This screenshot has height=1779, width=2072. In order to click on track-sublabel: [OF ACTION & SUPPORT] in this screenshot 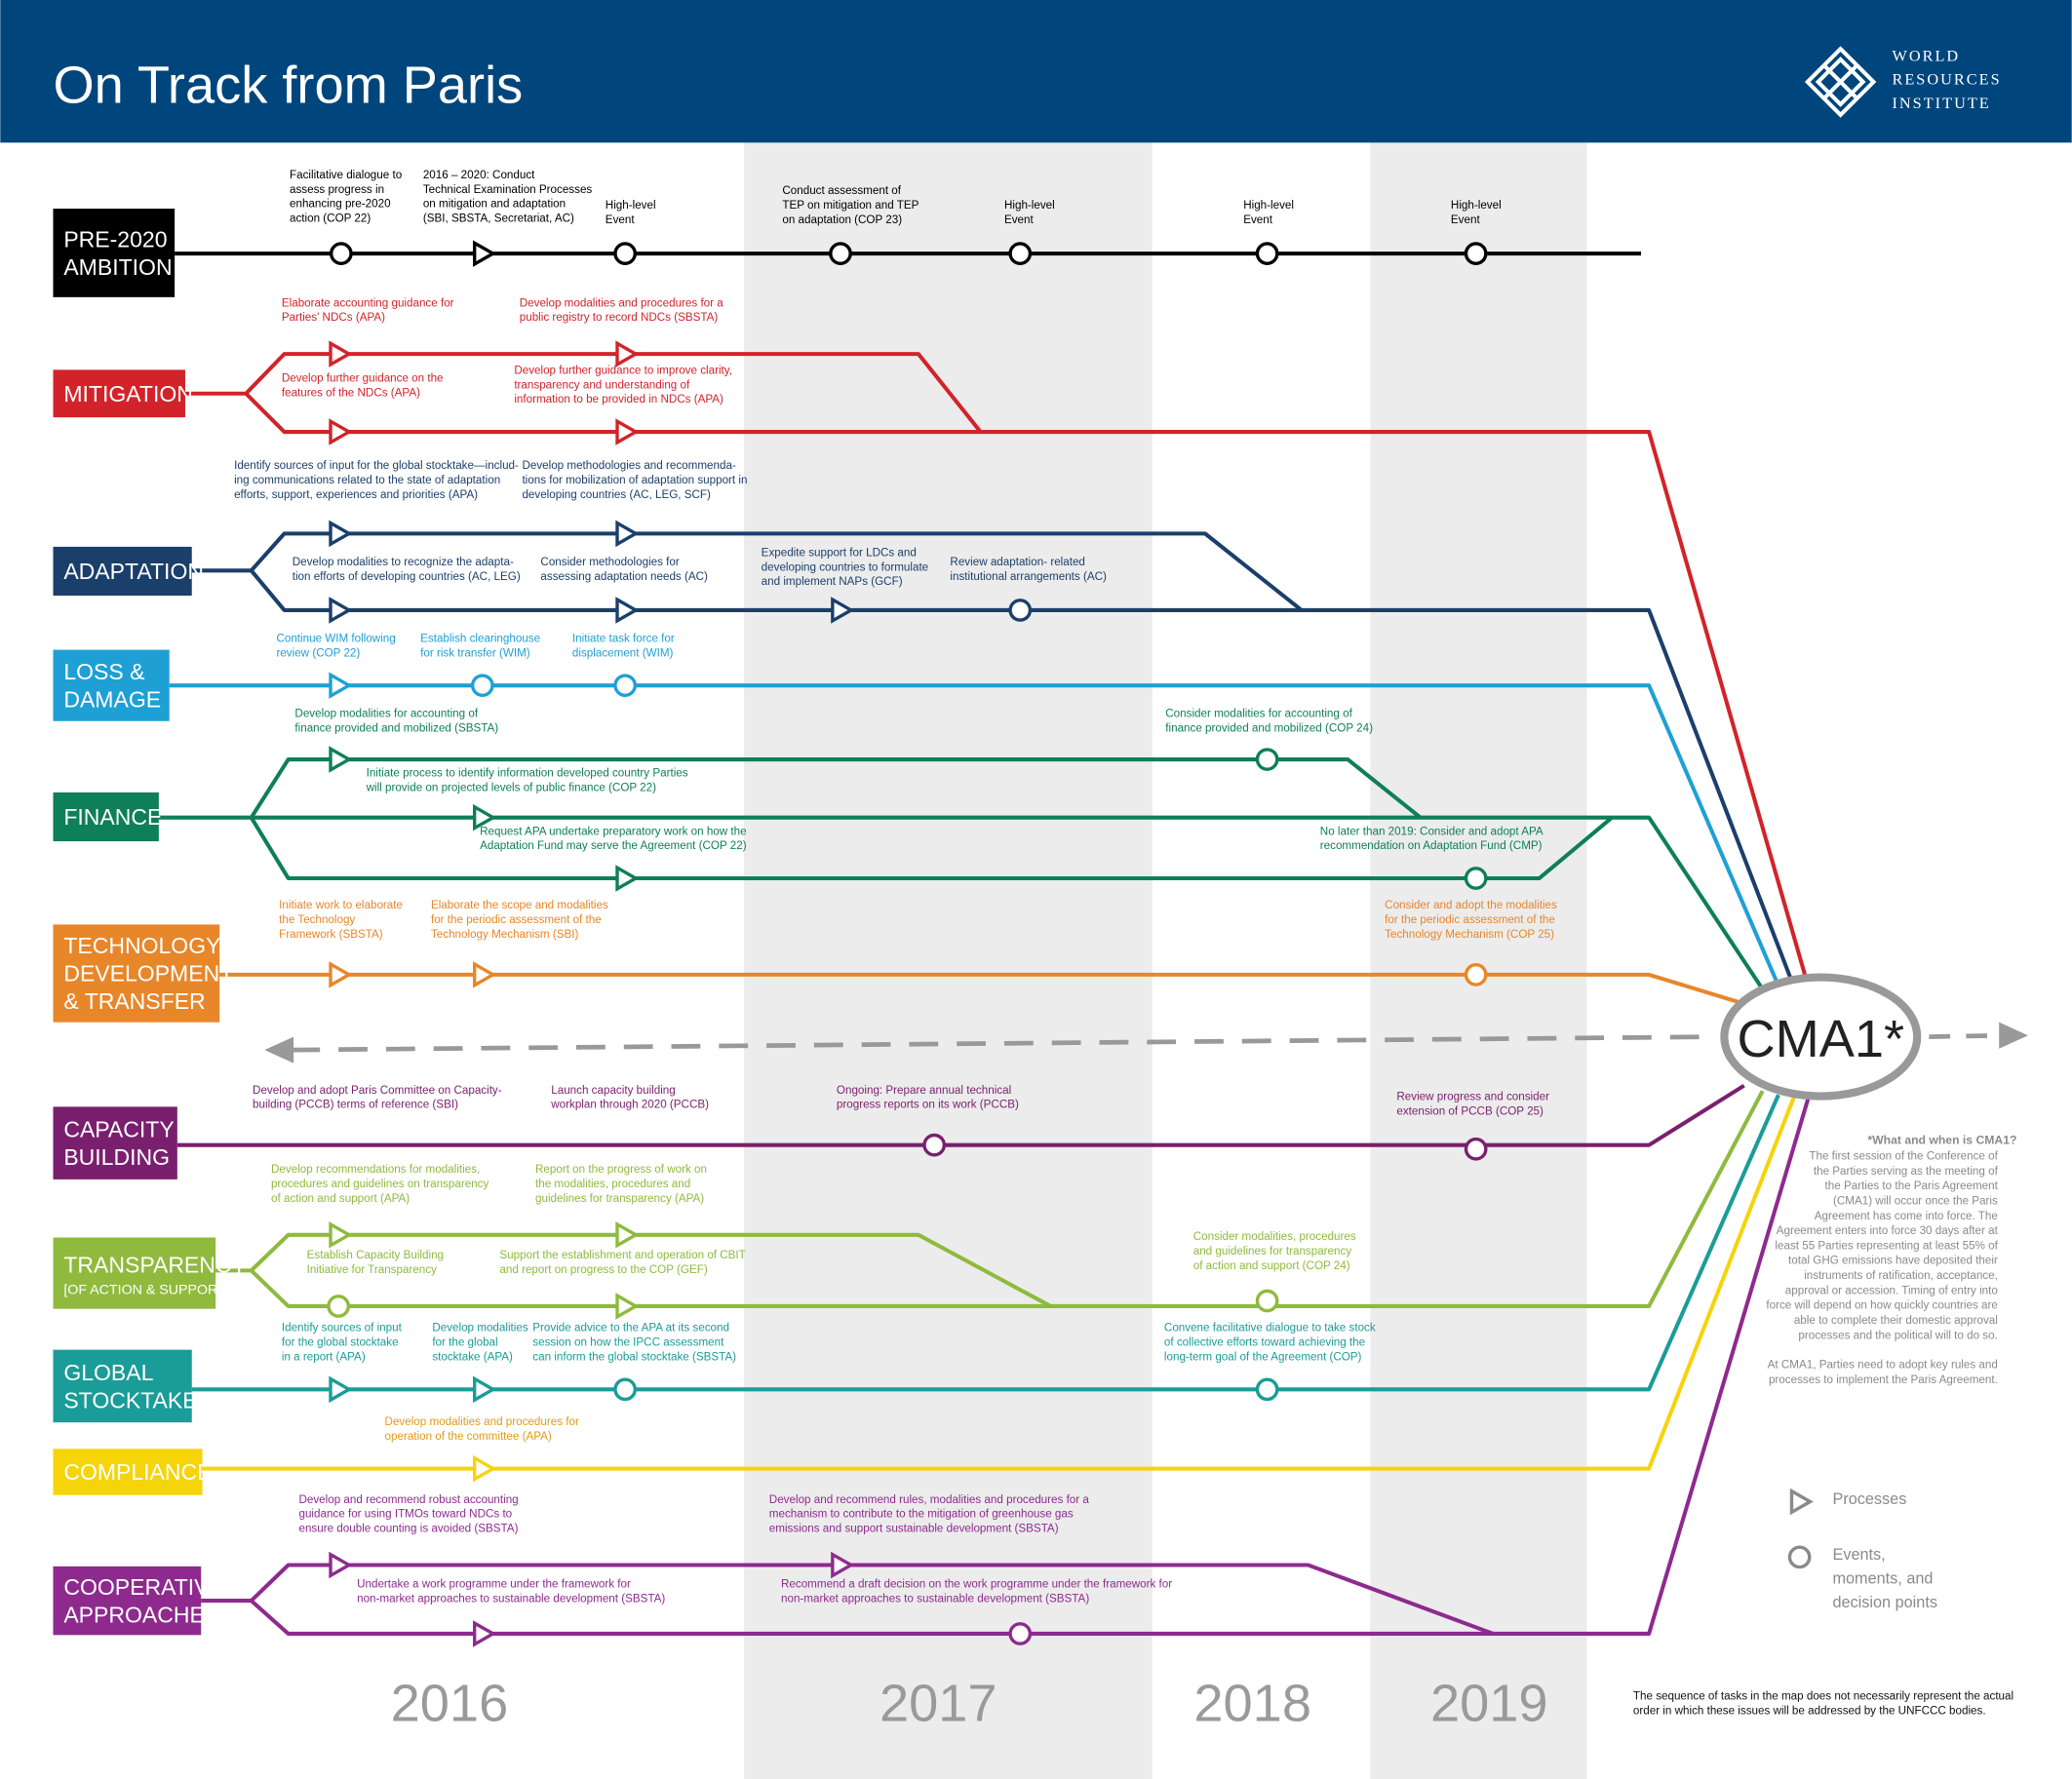, I will do `click(146, 1289)`.